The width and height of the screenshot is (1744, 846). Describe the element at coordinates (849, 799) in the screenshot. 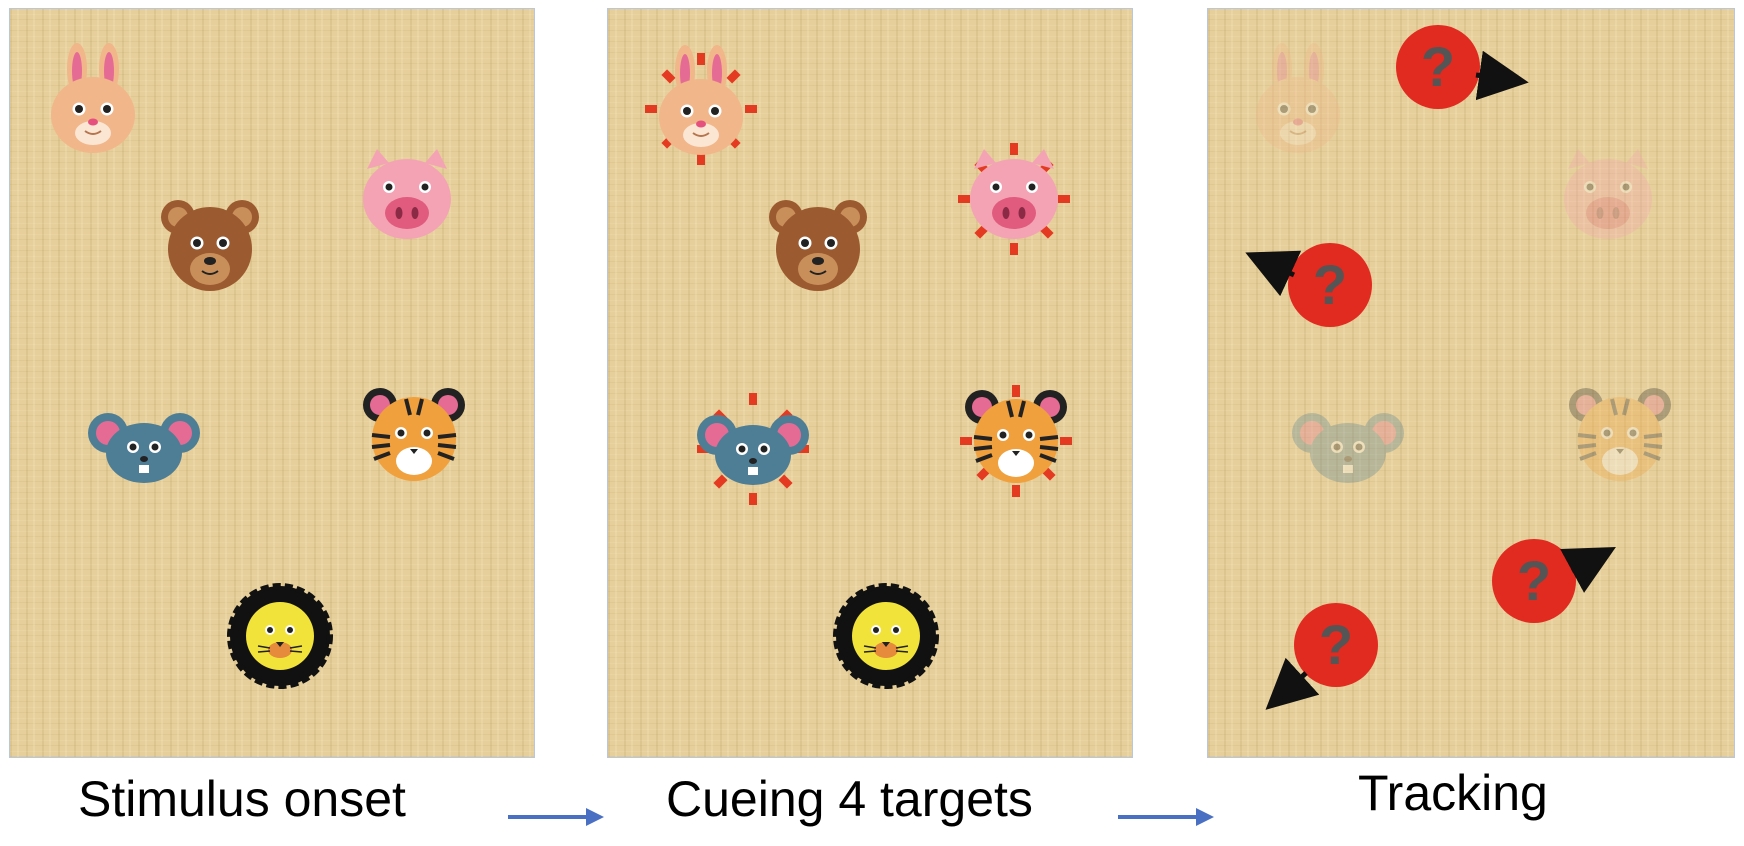

I see `caption-cueing-targets: Cueing 4 targets` at that location.